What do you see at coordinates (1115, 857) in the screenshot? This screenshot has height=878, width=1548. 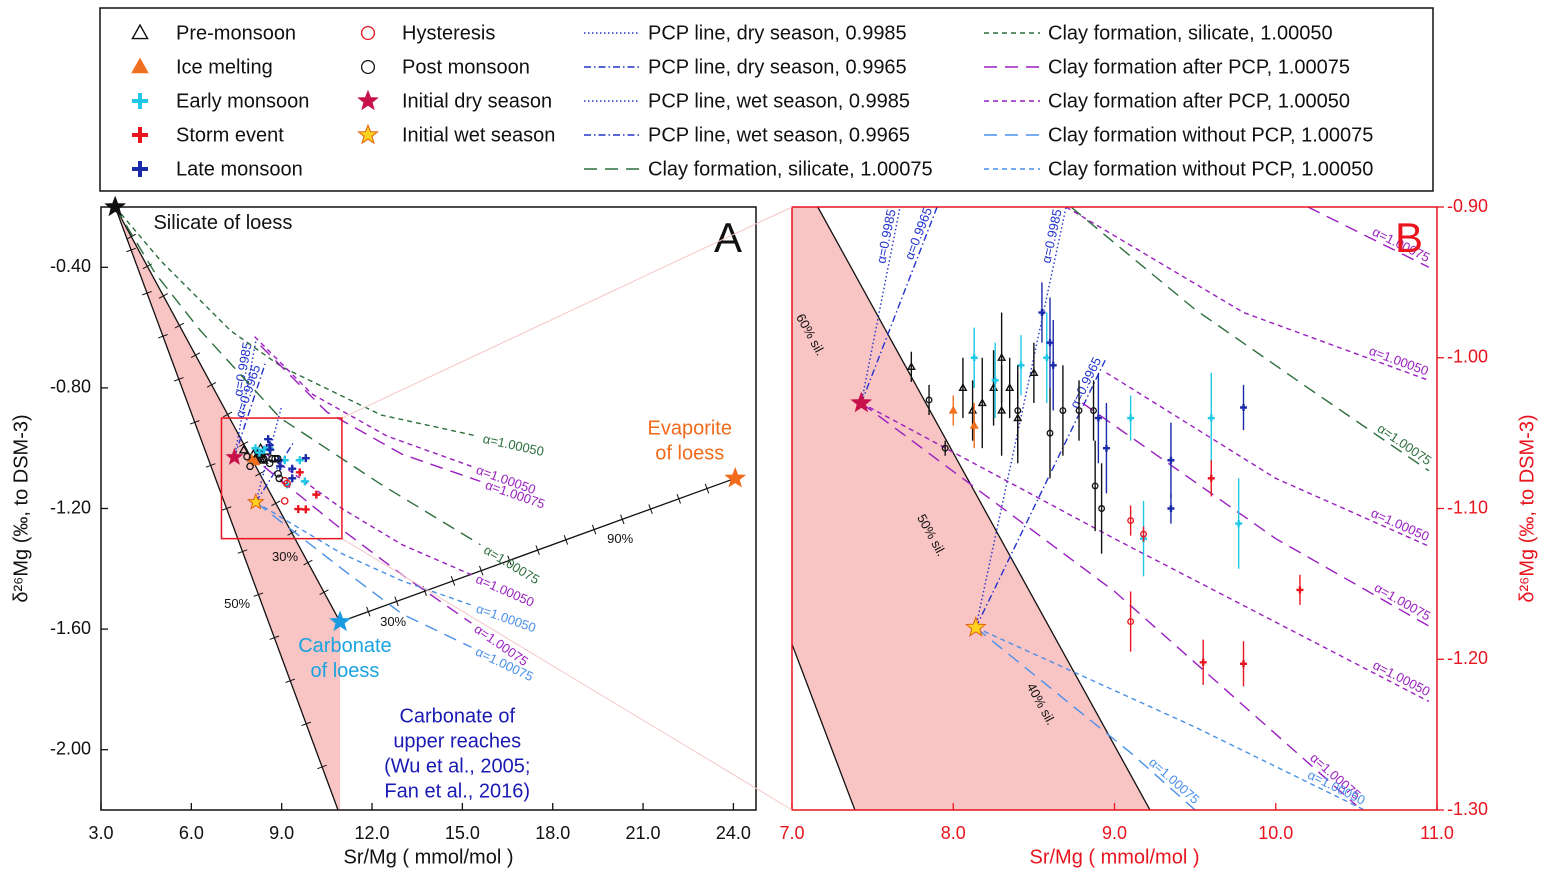 I see `x-axis-title: Sr/Mg ( mmol/mol )` at bounding box center [1115, 857].